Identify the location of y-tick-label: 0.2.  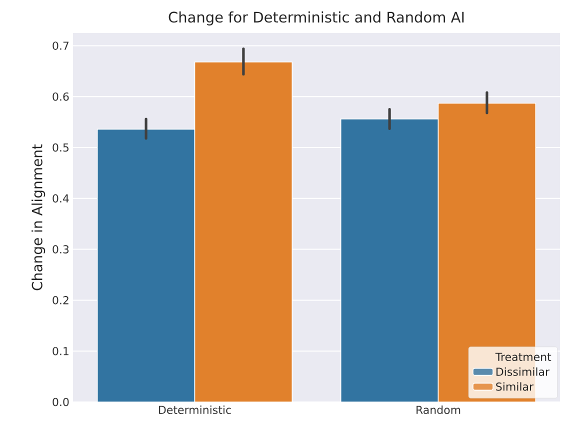
(60, 300).